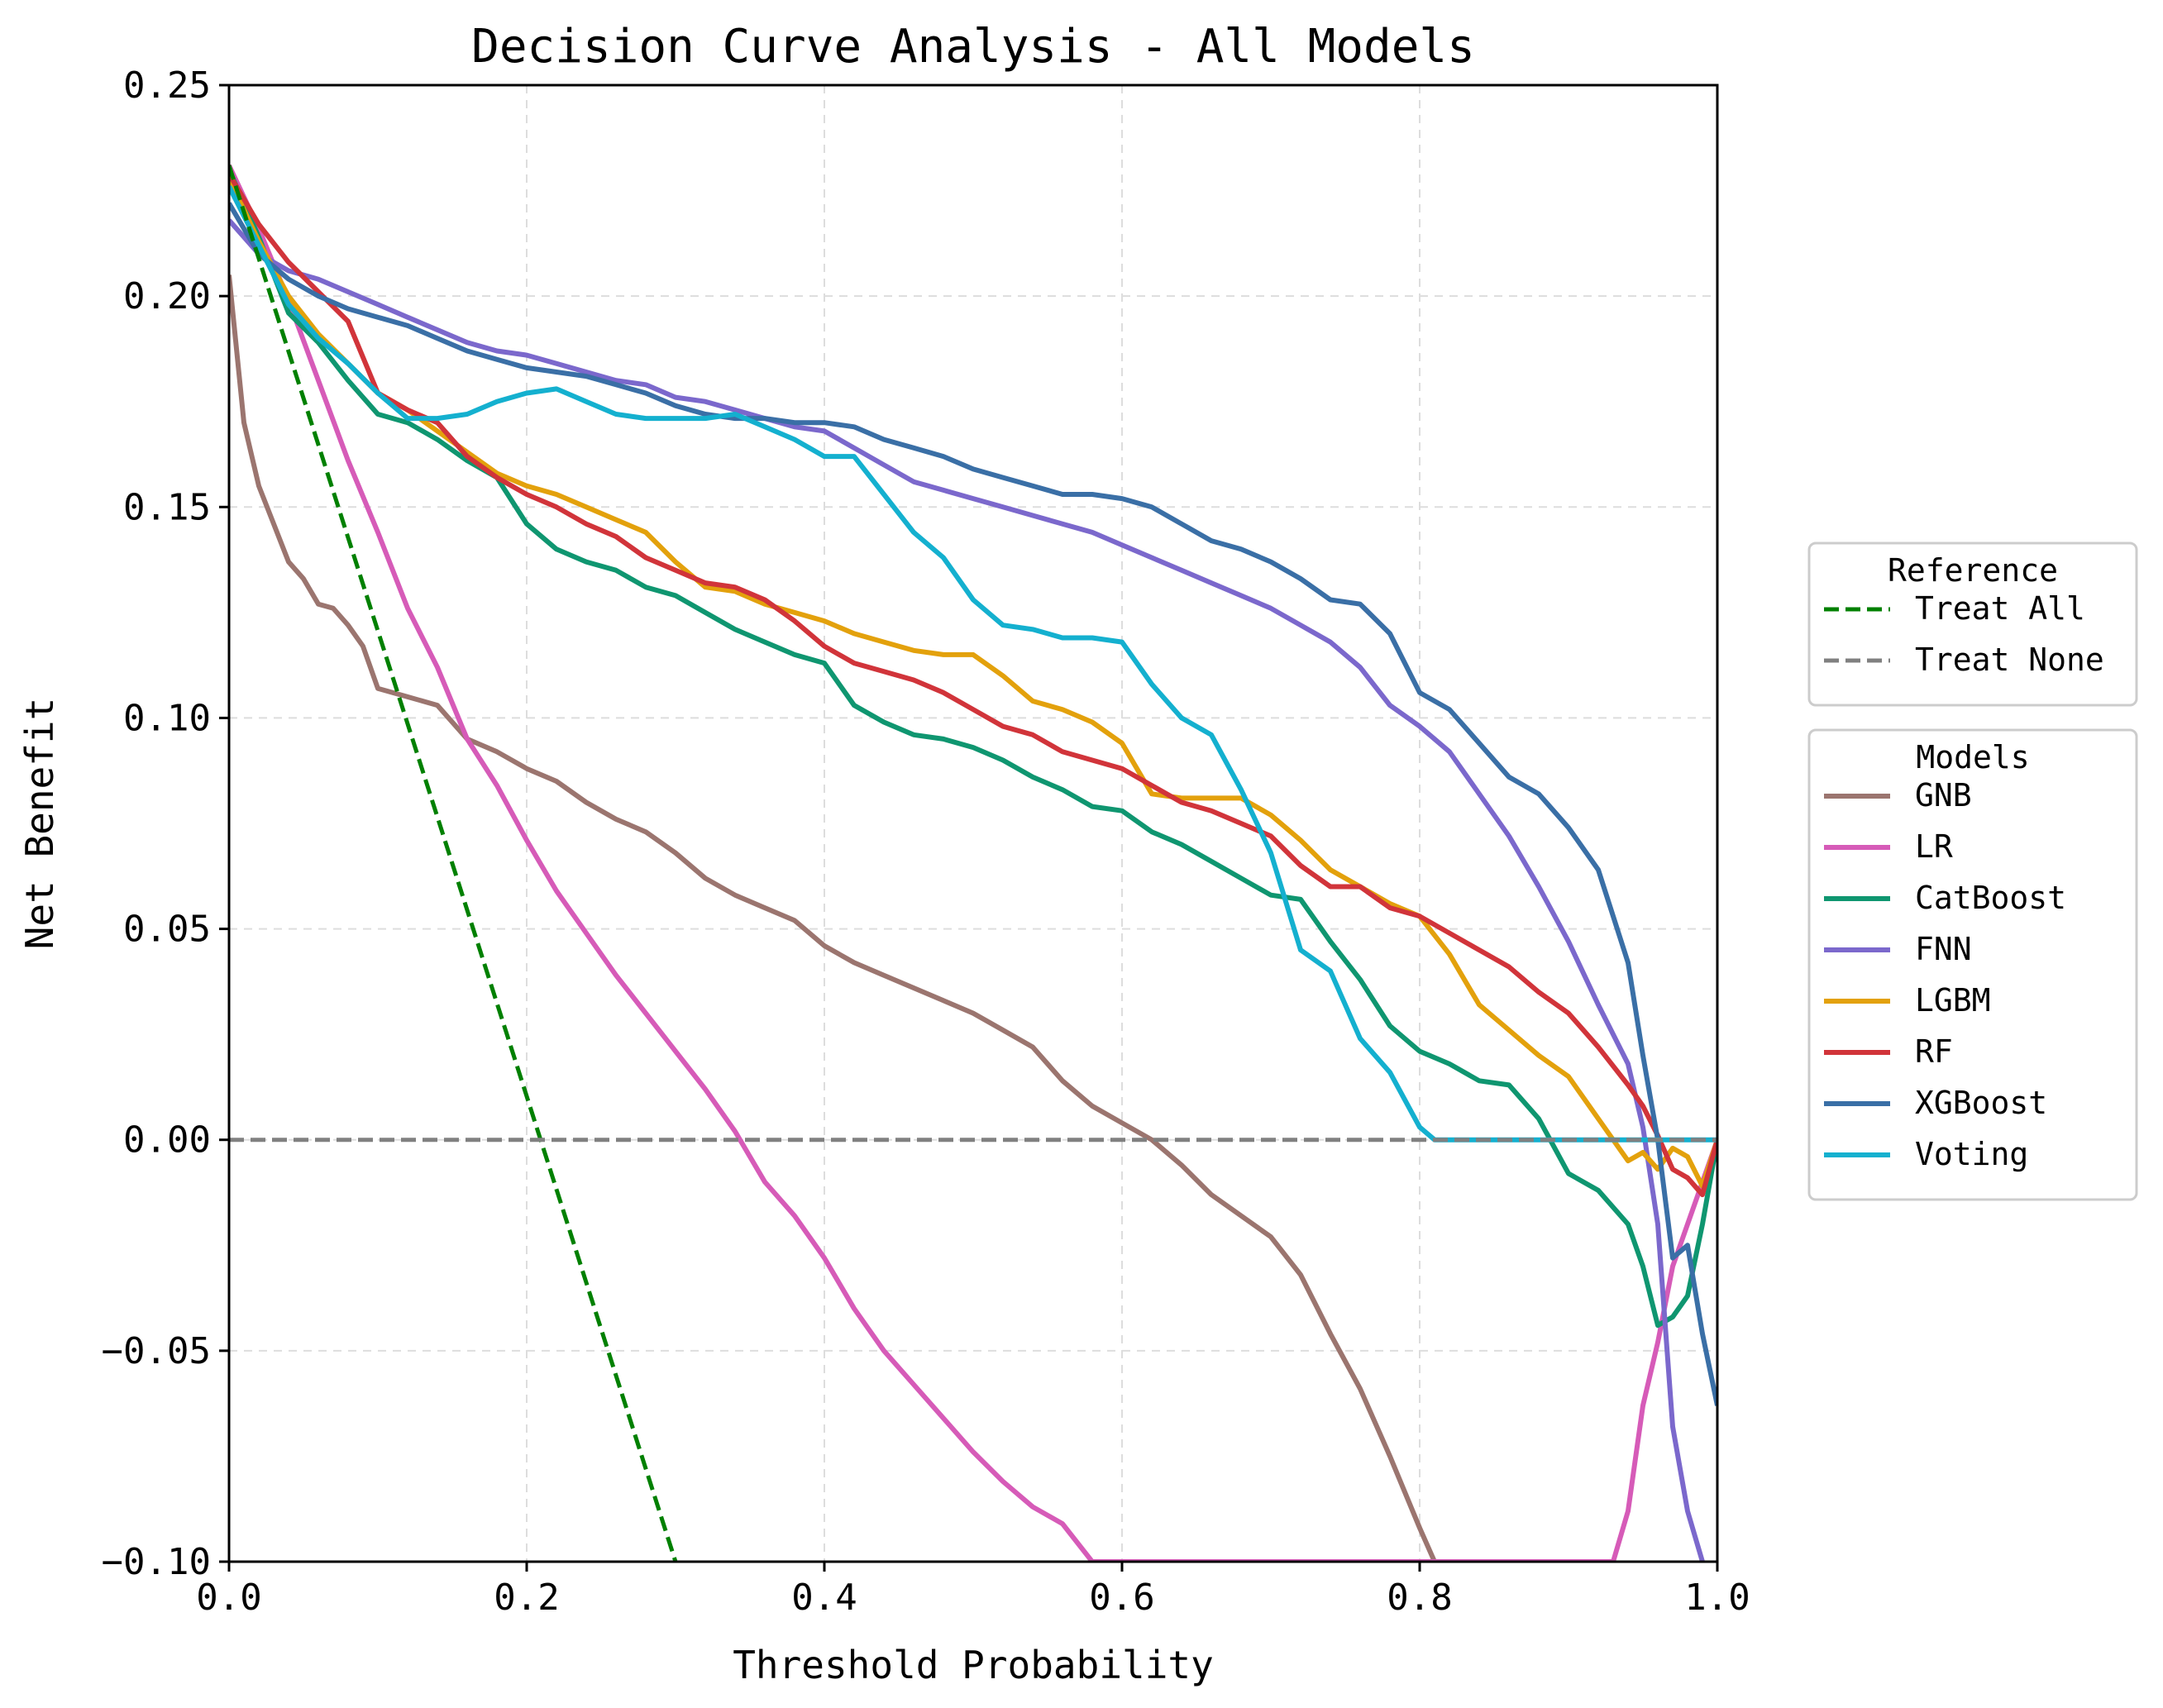 The width and height of the screenshot is (2163, 1708). I want to click on y-tick-label: 0.10, so click(167, 718).